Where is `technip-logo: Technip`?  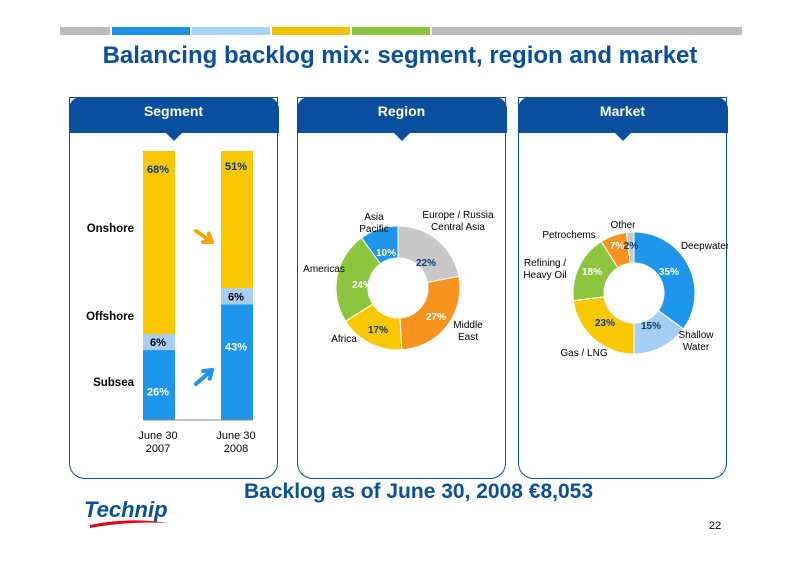 technip-logo: Technip is located at coordinates (126, 512).